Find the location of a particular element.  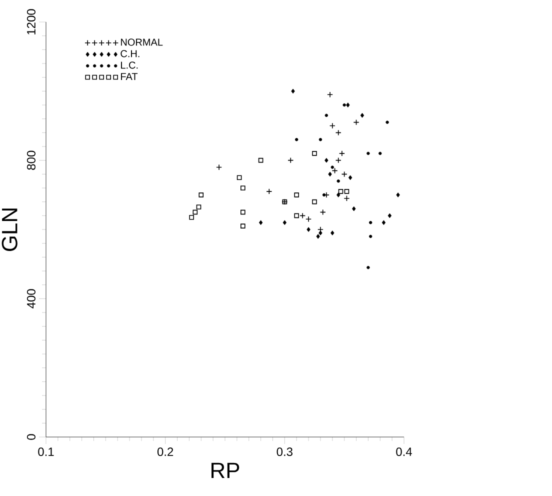

x-tick-label: 0.2 is located at coordinates (165, 452).